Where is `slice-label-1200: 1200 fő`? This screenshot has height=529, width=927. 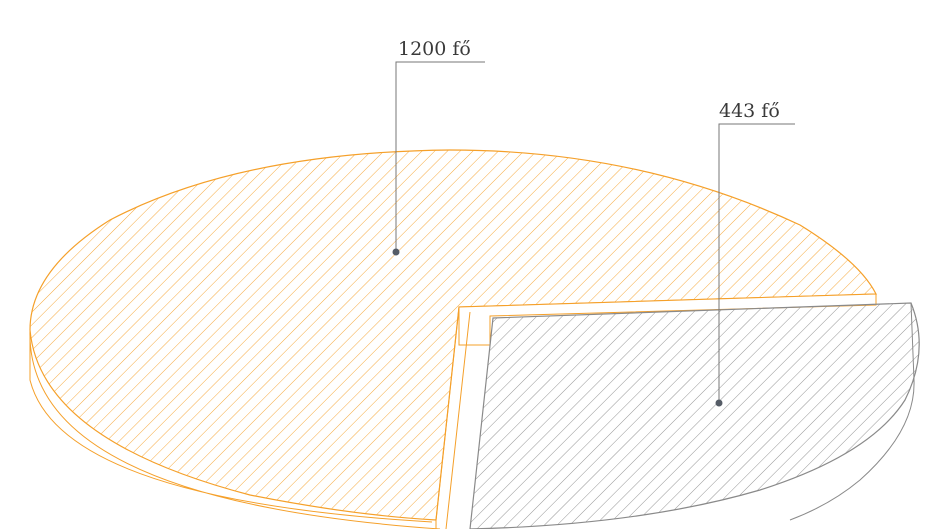 slice-label-1200: 1200 fő is located at coordinates (434, 49).